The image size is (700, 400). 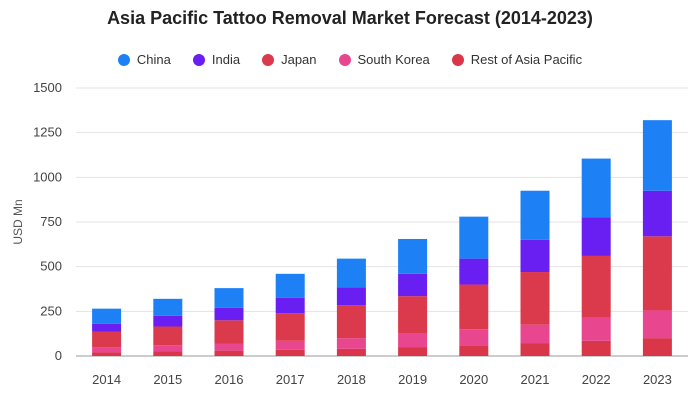 I want to click on y-tick-label: 1000, so click(x=47, y=176).